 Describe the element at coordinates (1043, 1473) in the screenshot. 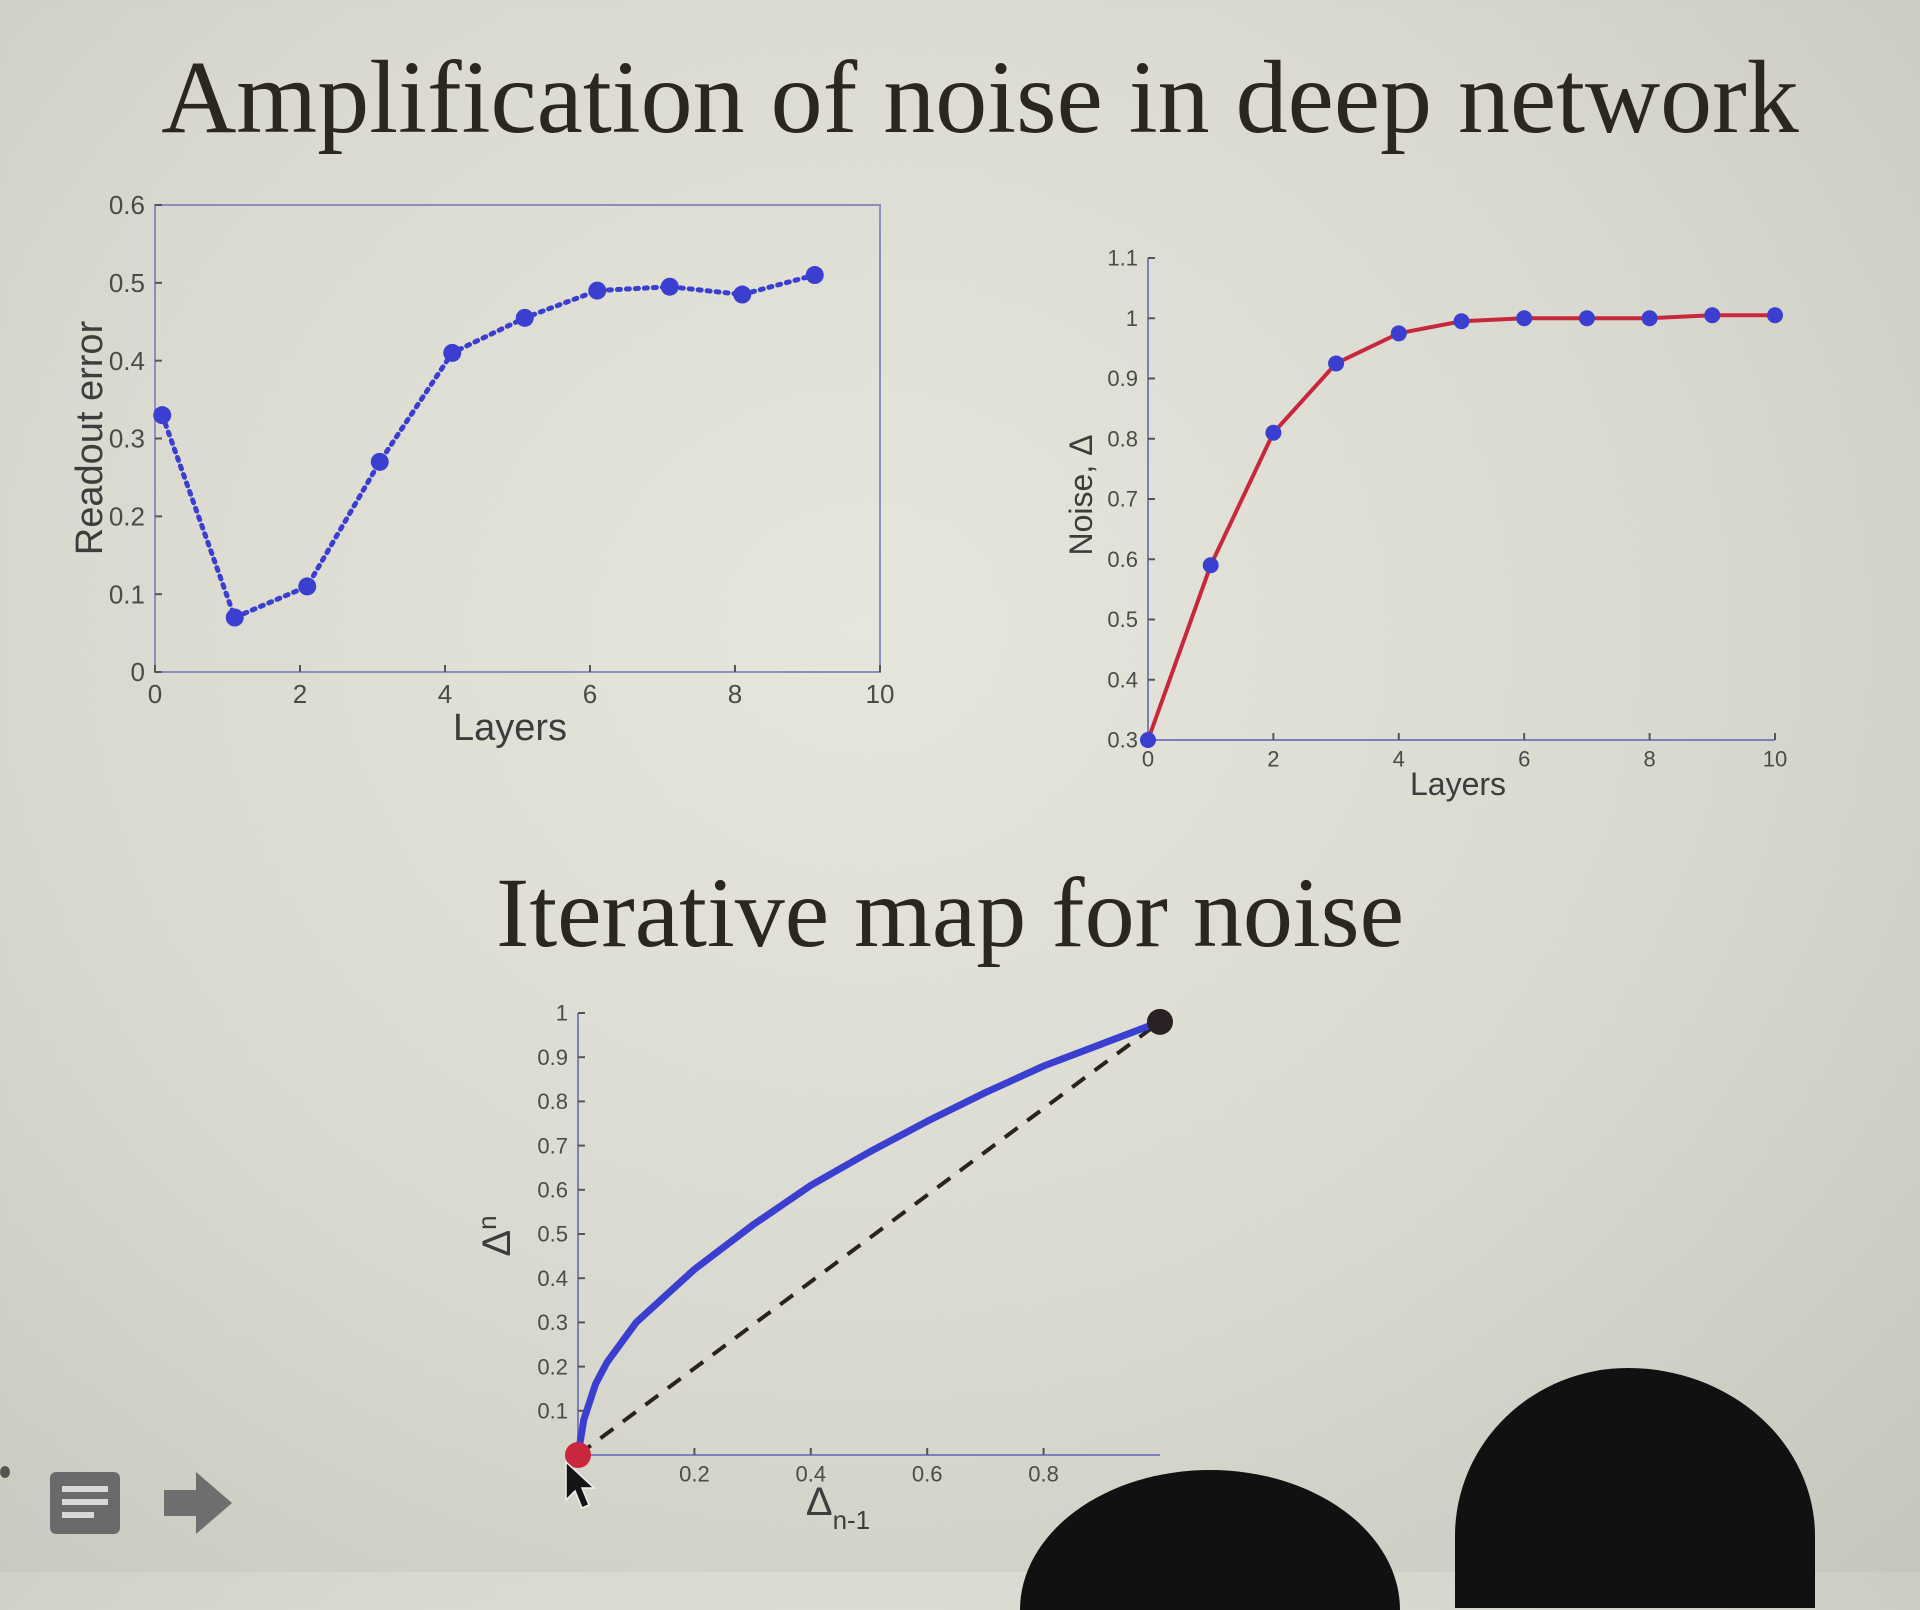

I see `x-tick-label: 0.8` at that location.